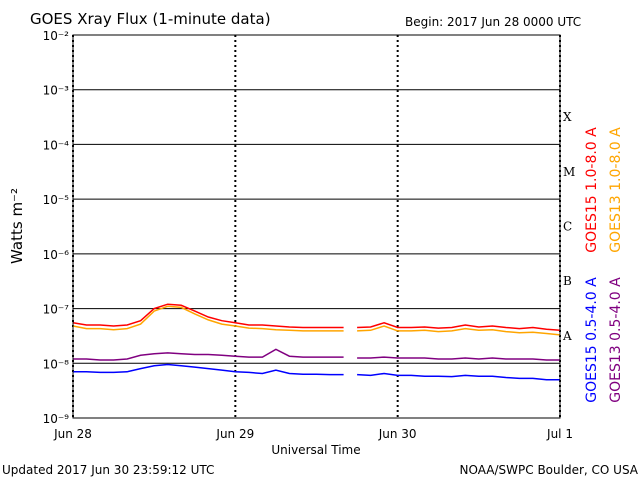 Image resolution: width=640 pixels, height=480 pixels. I want to click on y-tick-label: 10⁻⁷, so click(56, 310).